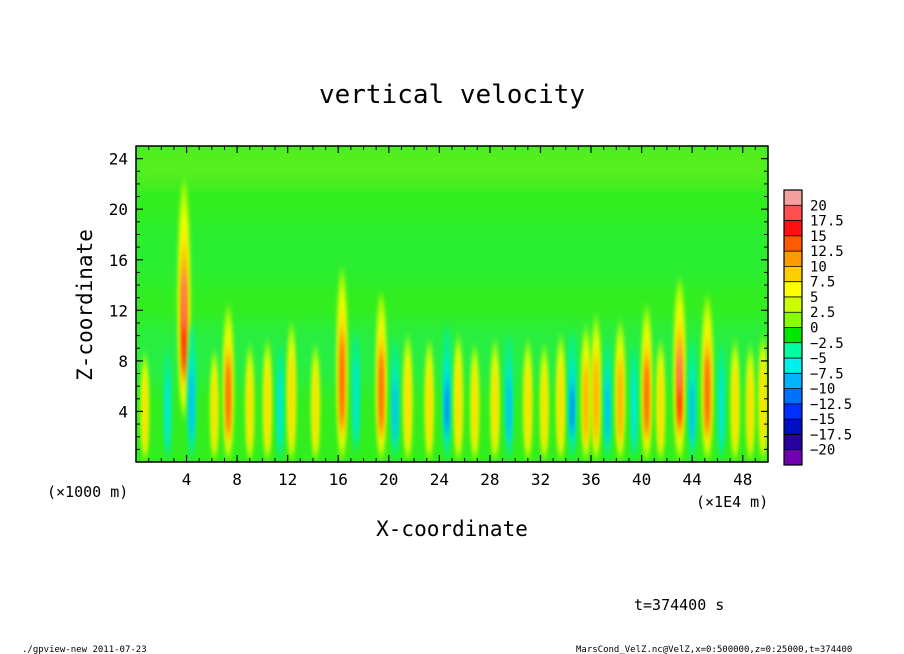 Image resolution: width=904 pixels, height=654 pixels. I want to click on colorbar-label: −7.5, so click(827, 374).